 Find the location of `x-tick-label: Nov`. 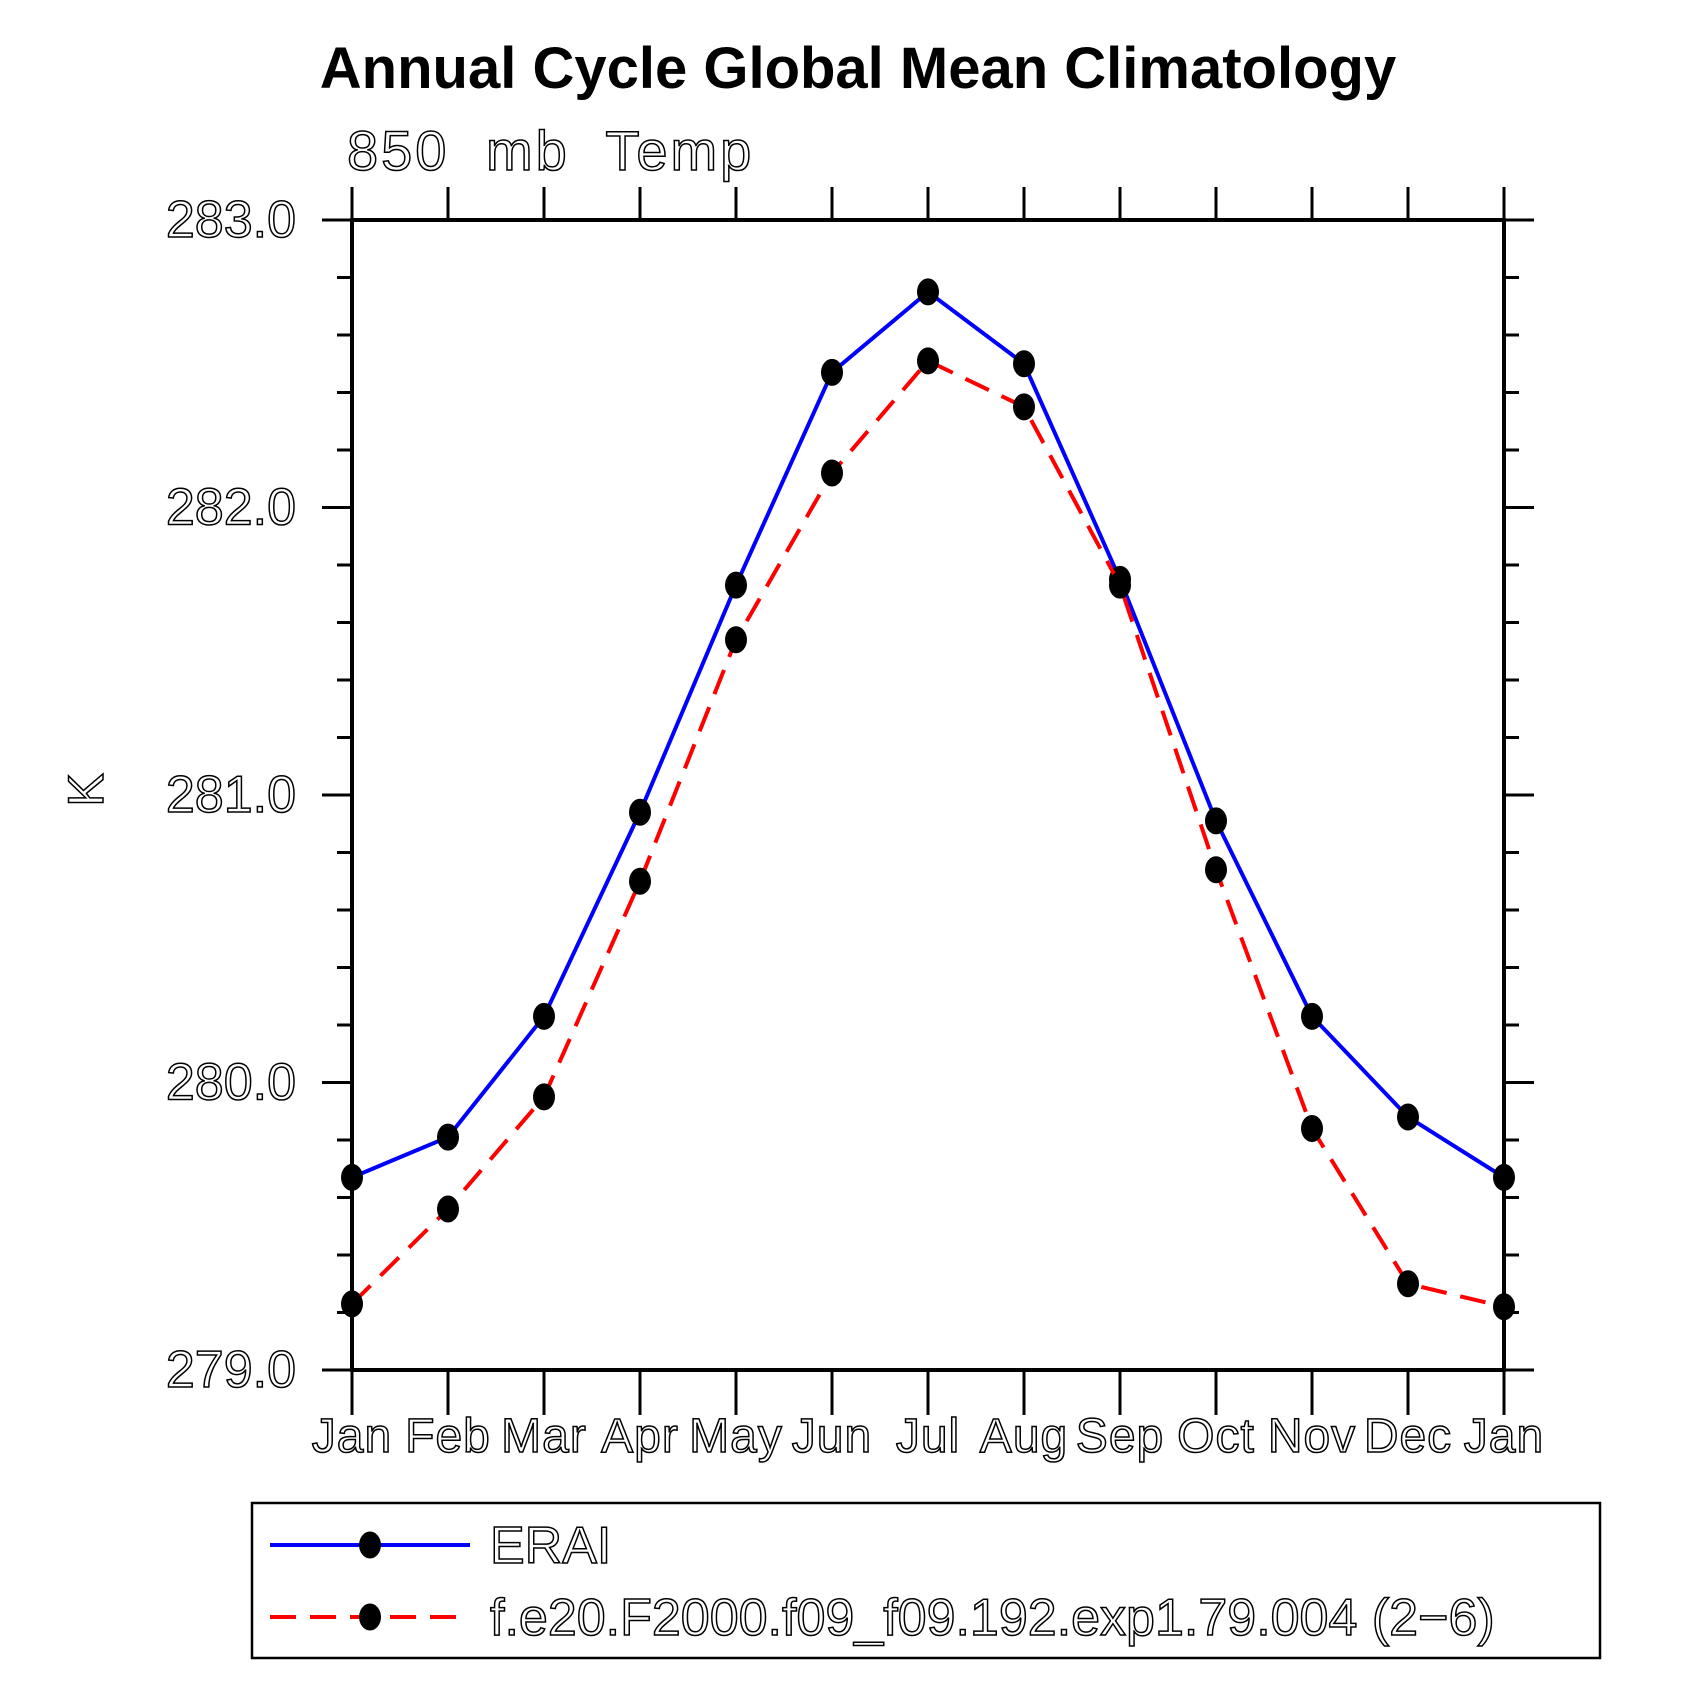

x-tick-label: Nov is located at coordinates (1312, 1436).